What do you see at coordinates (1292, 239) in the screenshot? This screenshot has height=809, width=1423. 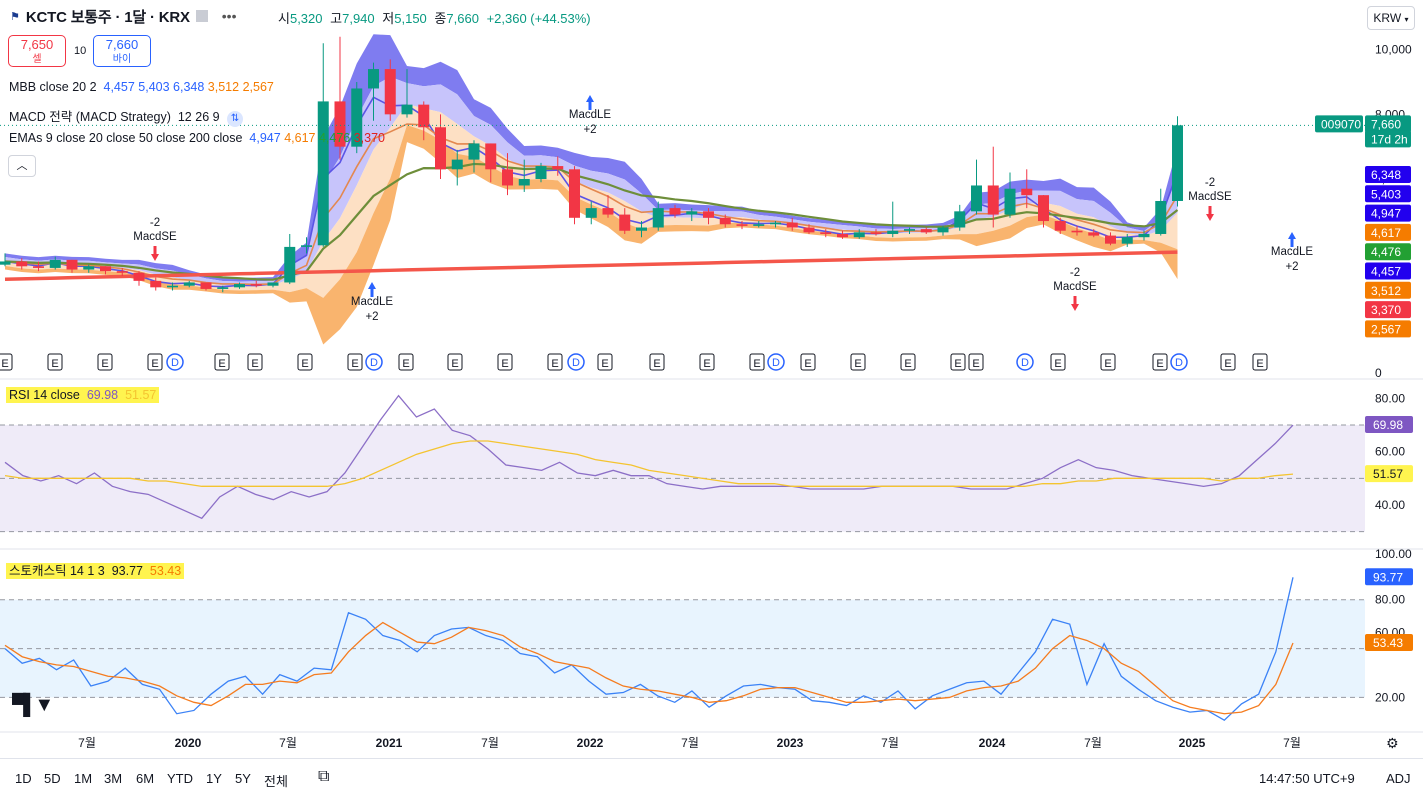 I see `buy-arrow-icon` at bounding box center [1292, 239].